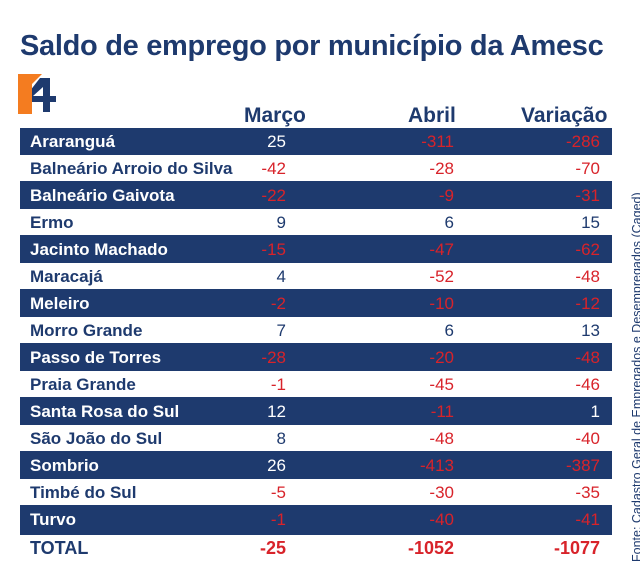 The height and width of the screenshot is (583, 640). Describe the element at coordinates (441, 492) in the screenshot. I see `abril-value: -30` at that location.